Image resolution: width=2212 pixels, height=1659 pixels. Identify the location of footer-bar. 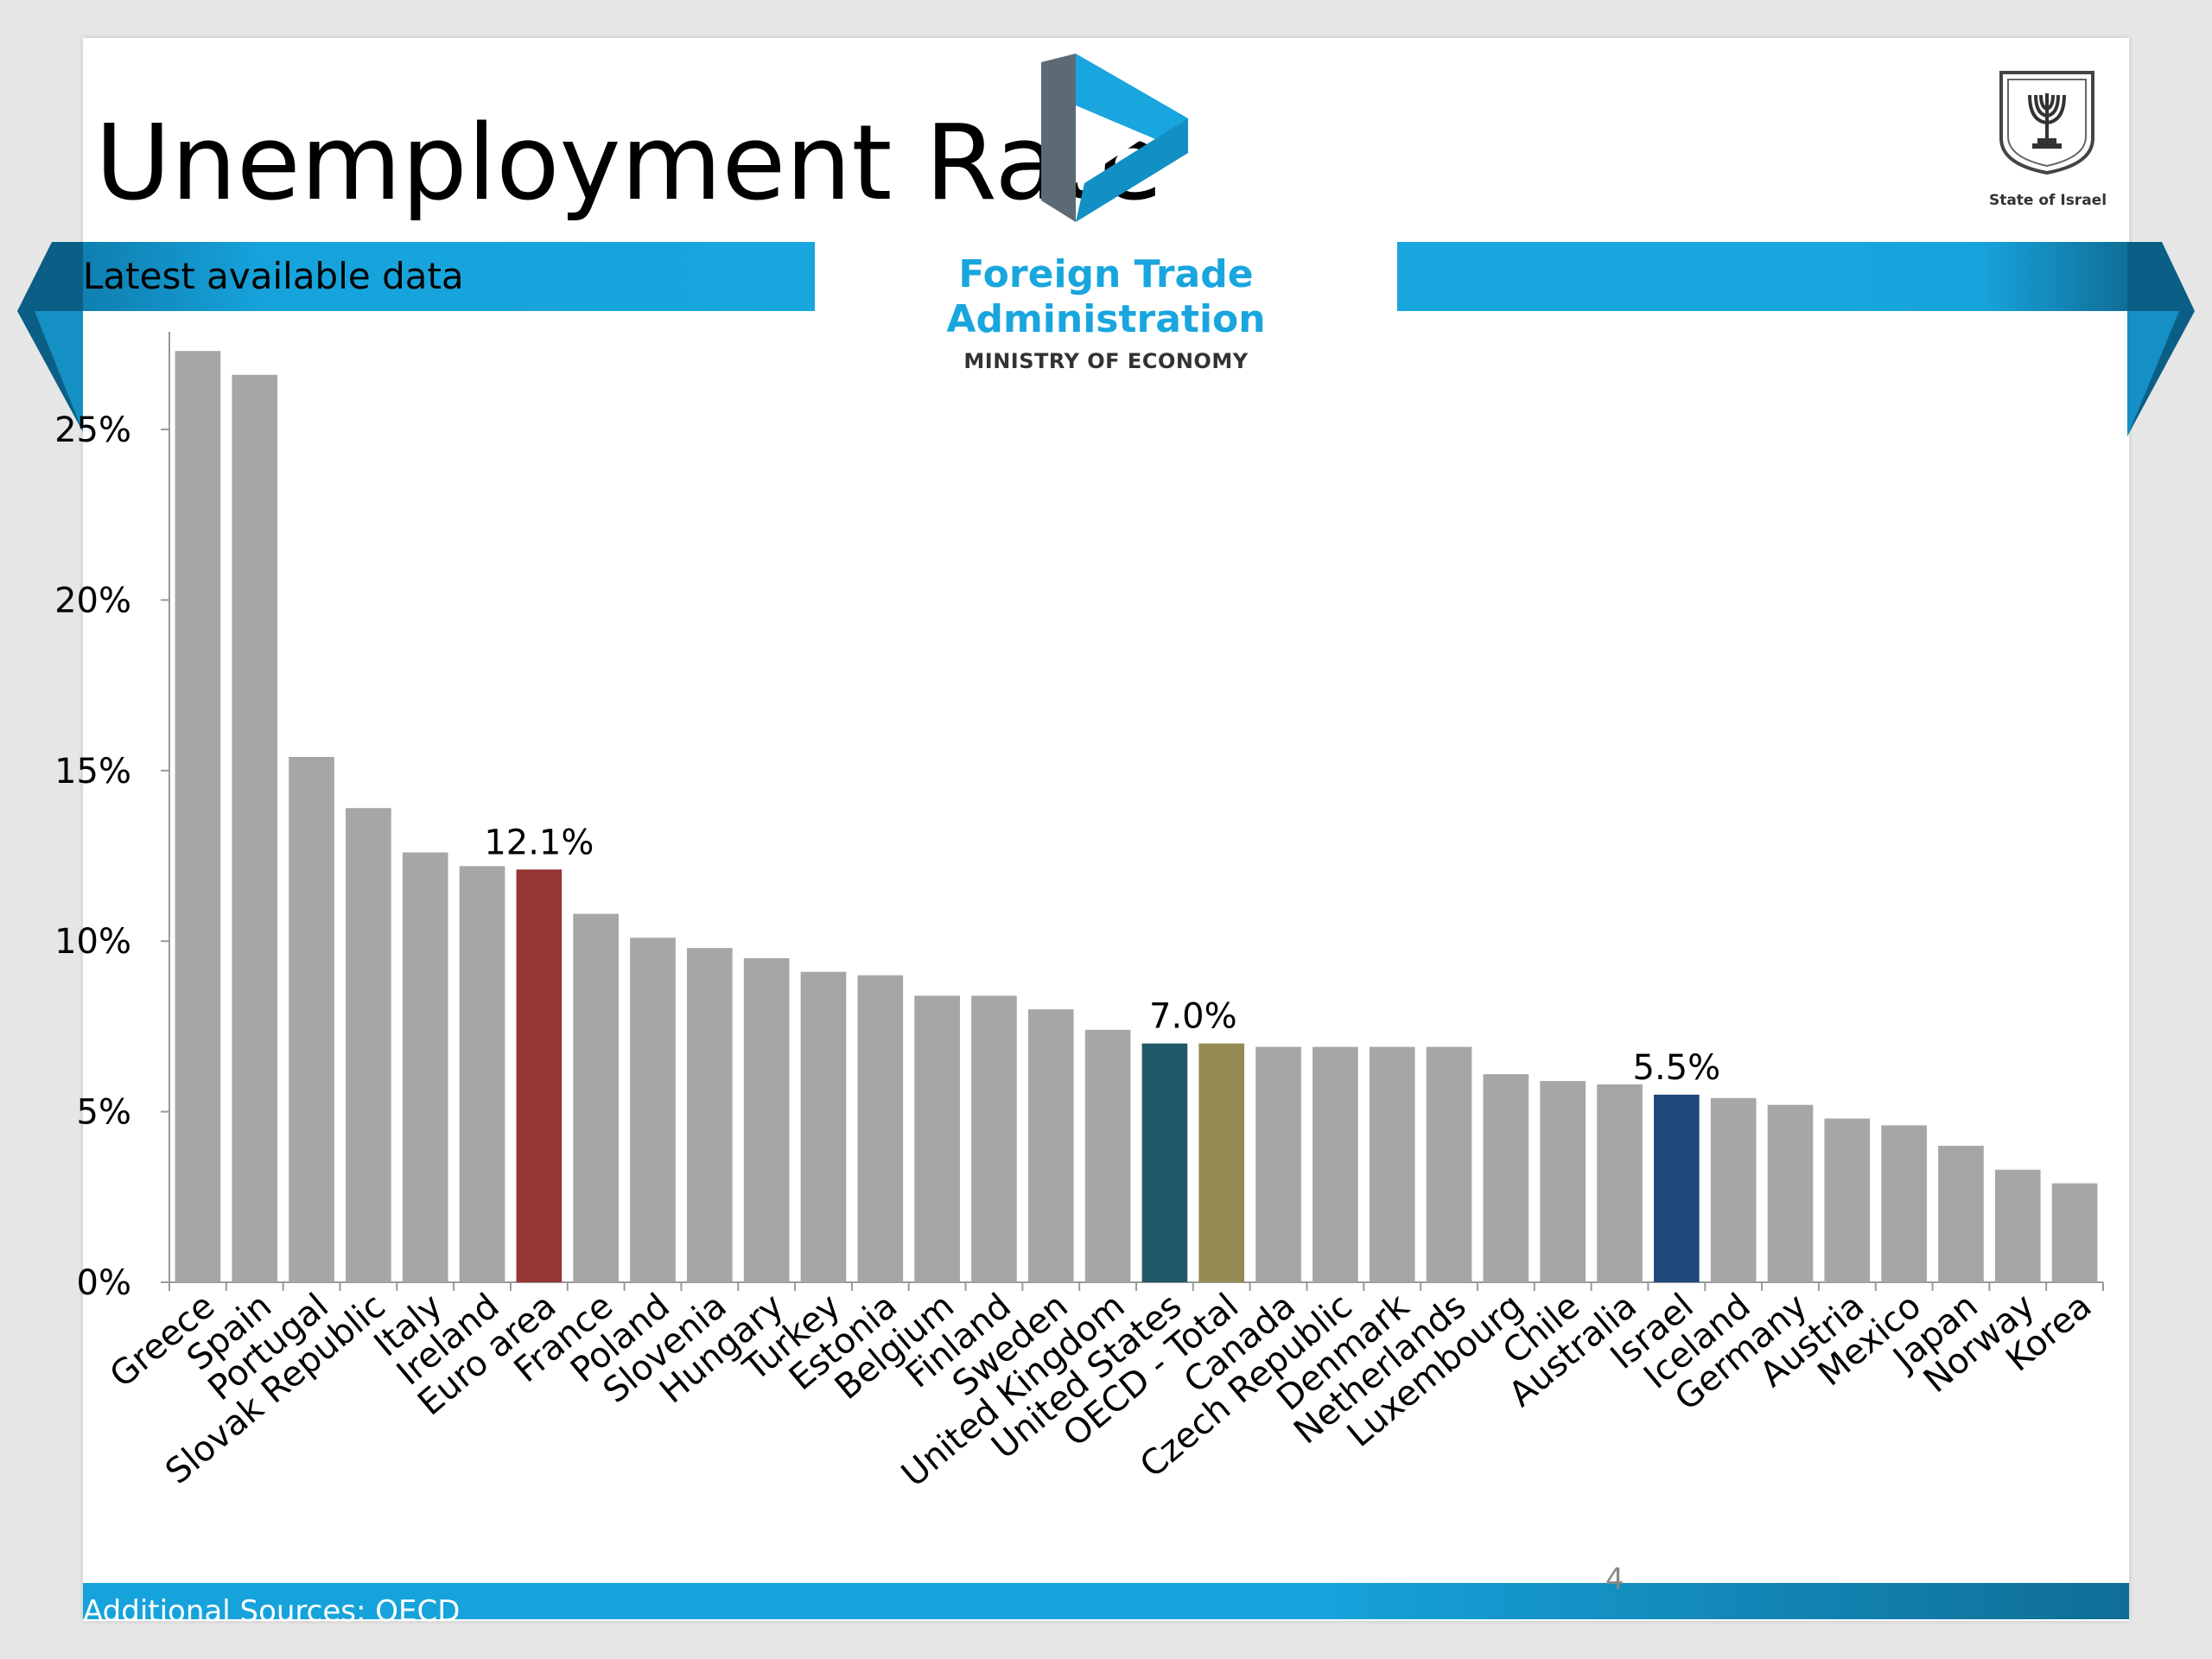
(1106, 1601).